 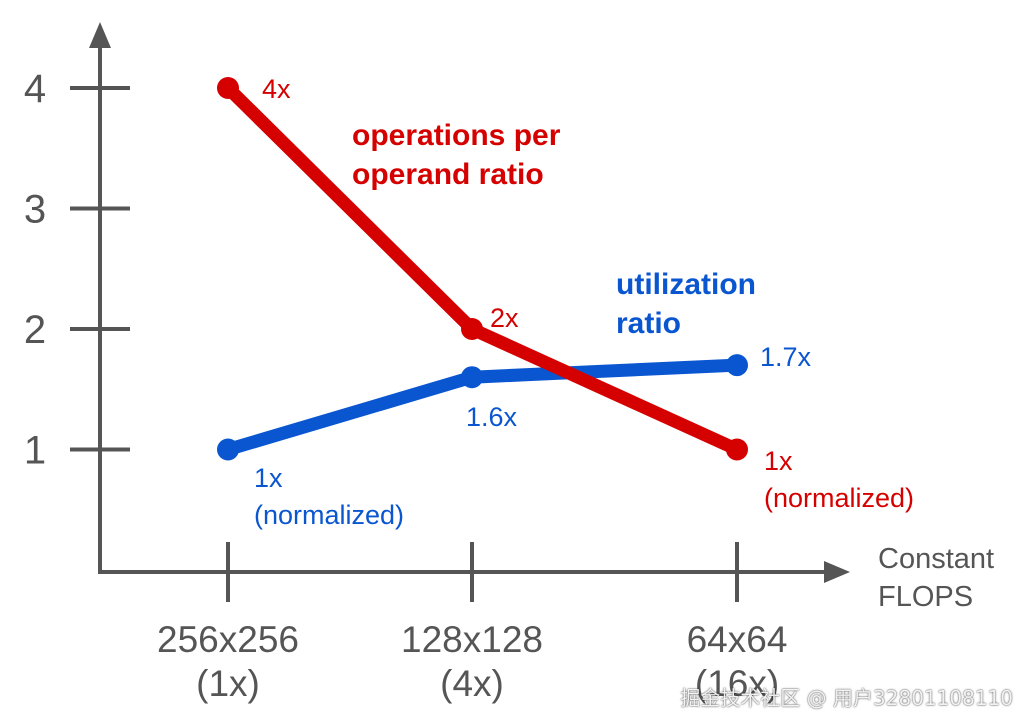 What do you see at coordinates (839, 498) in the screenshot?
I see `operations-data-label-line: (normalized)` at bounding box center [839, 498].